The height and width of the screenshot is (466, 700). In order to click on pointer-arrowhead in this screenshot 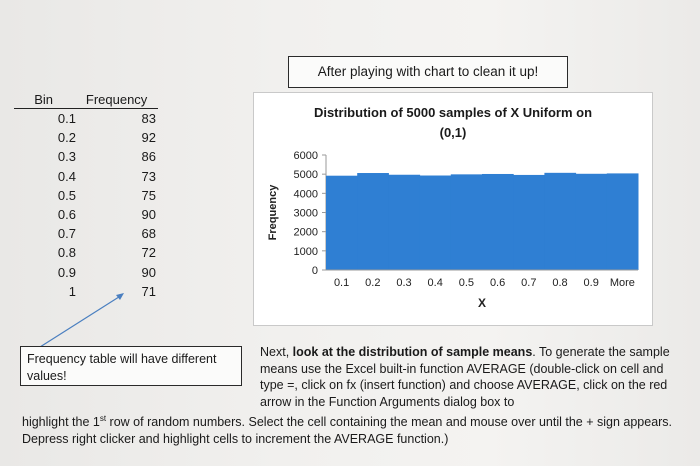, I will do `click(120, 296)`.